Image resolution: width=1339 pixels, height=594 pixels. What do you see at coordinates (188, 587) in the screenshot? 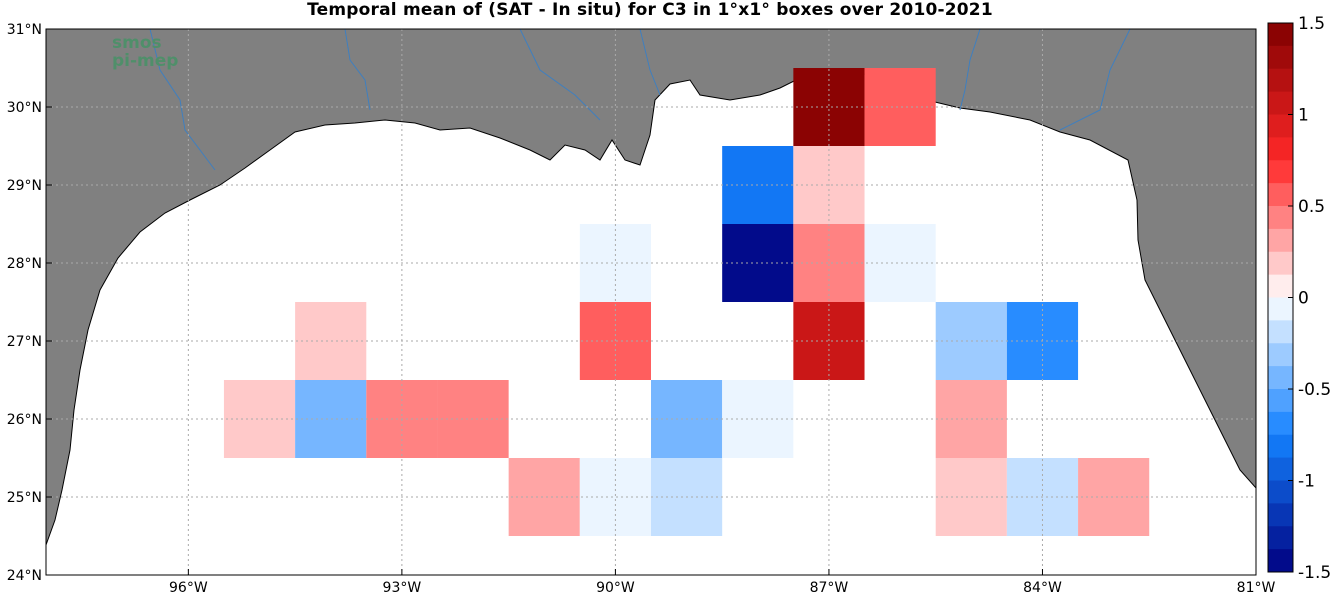
I see `x-tick-label: 96°W` at bounding box center [188, 587].